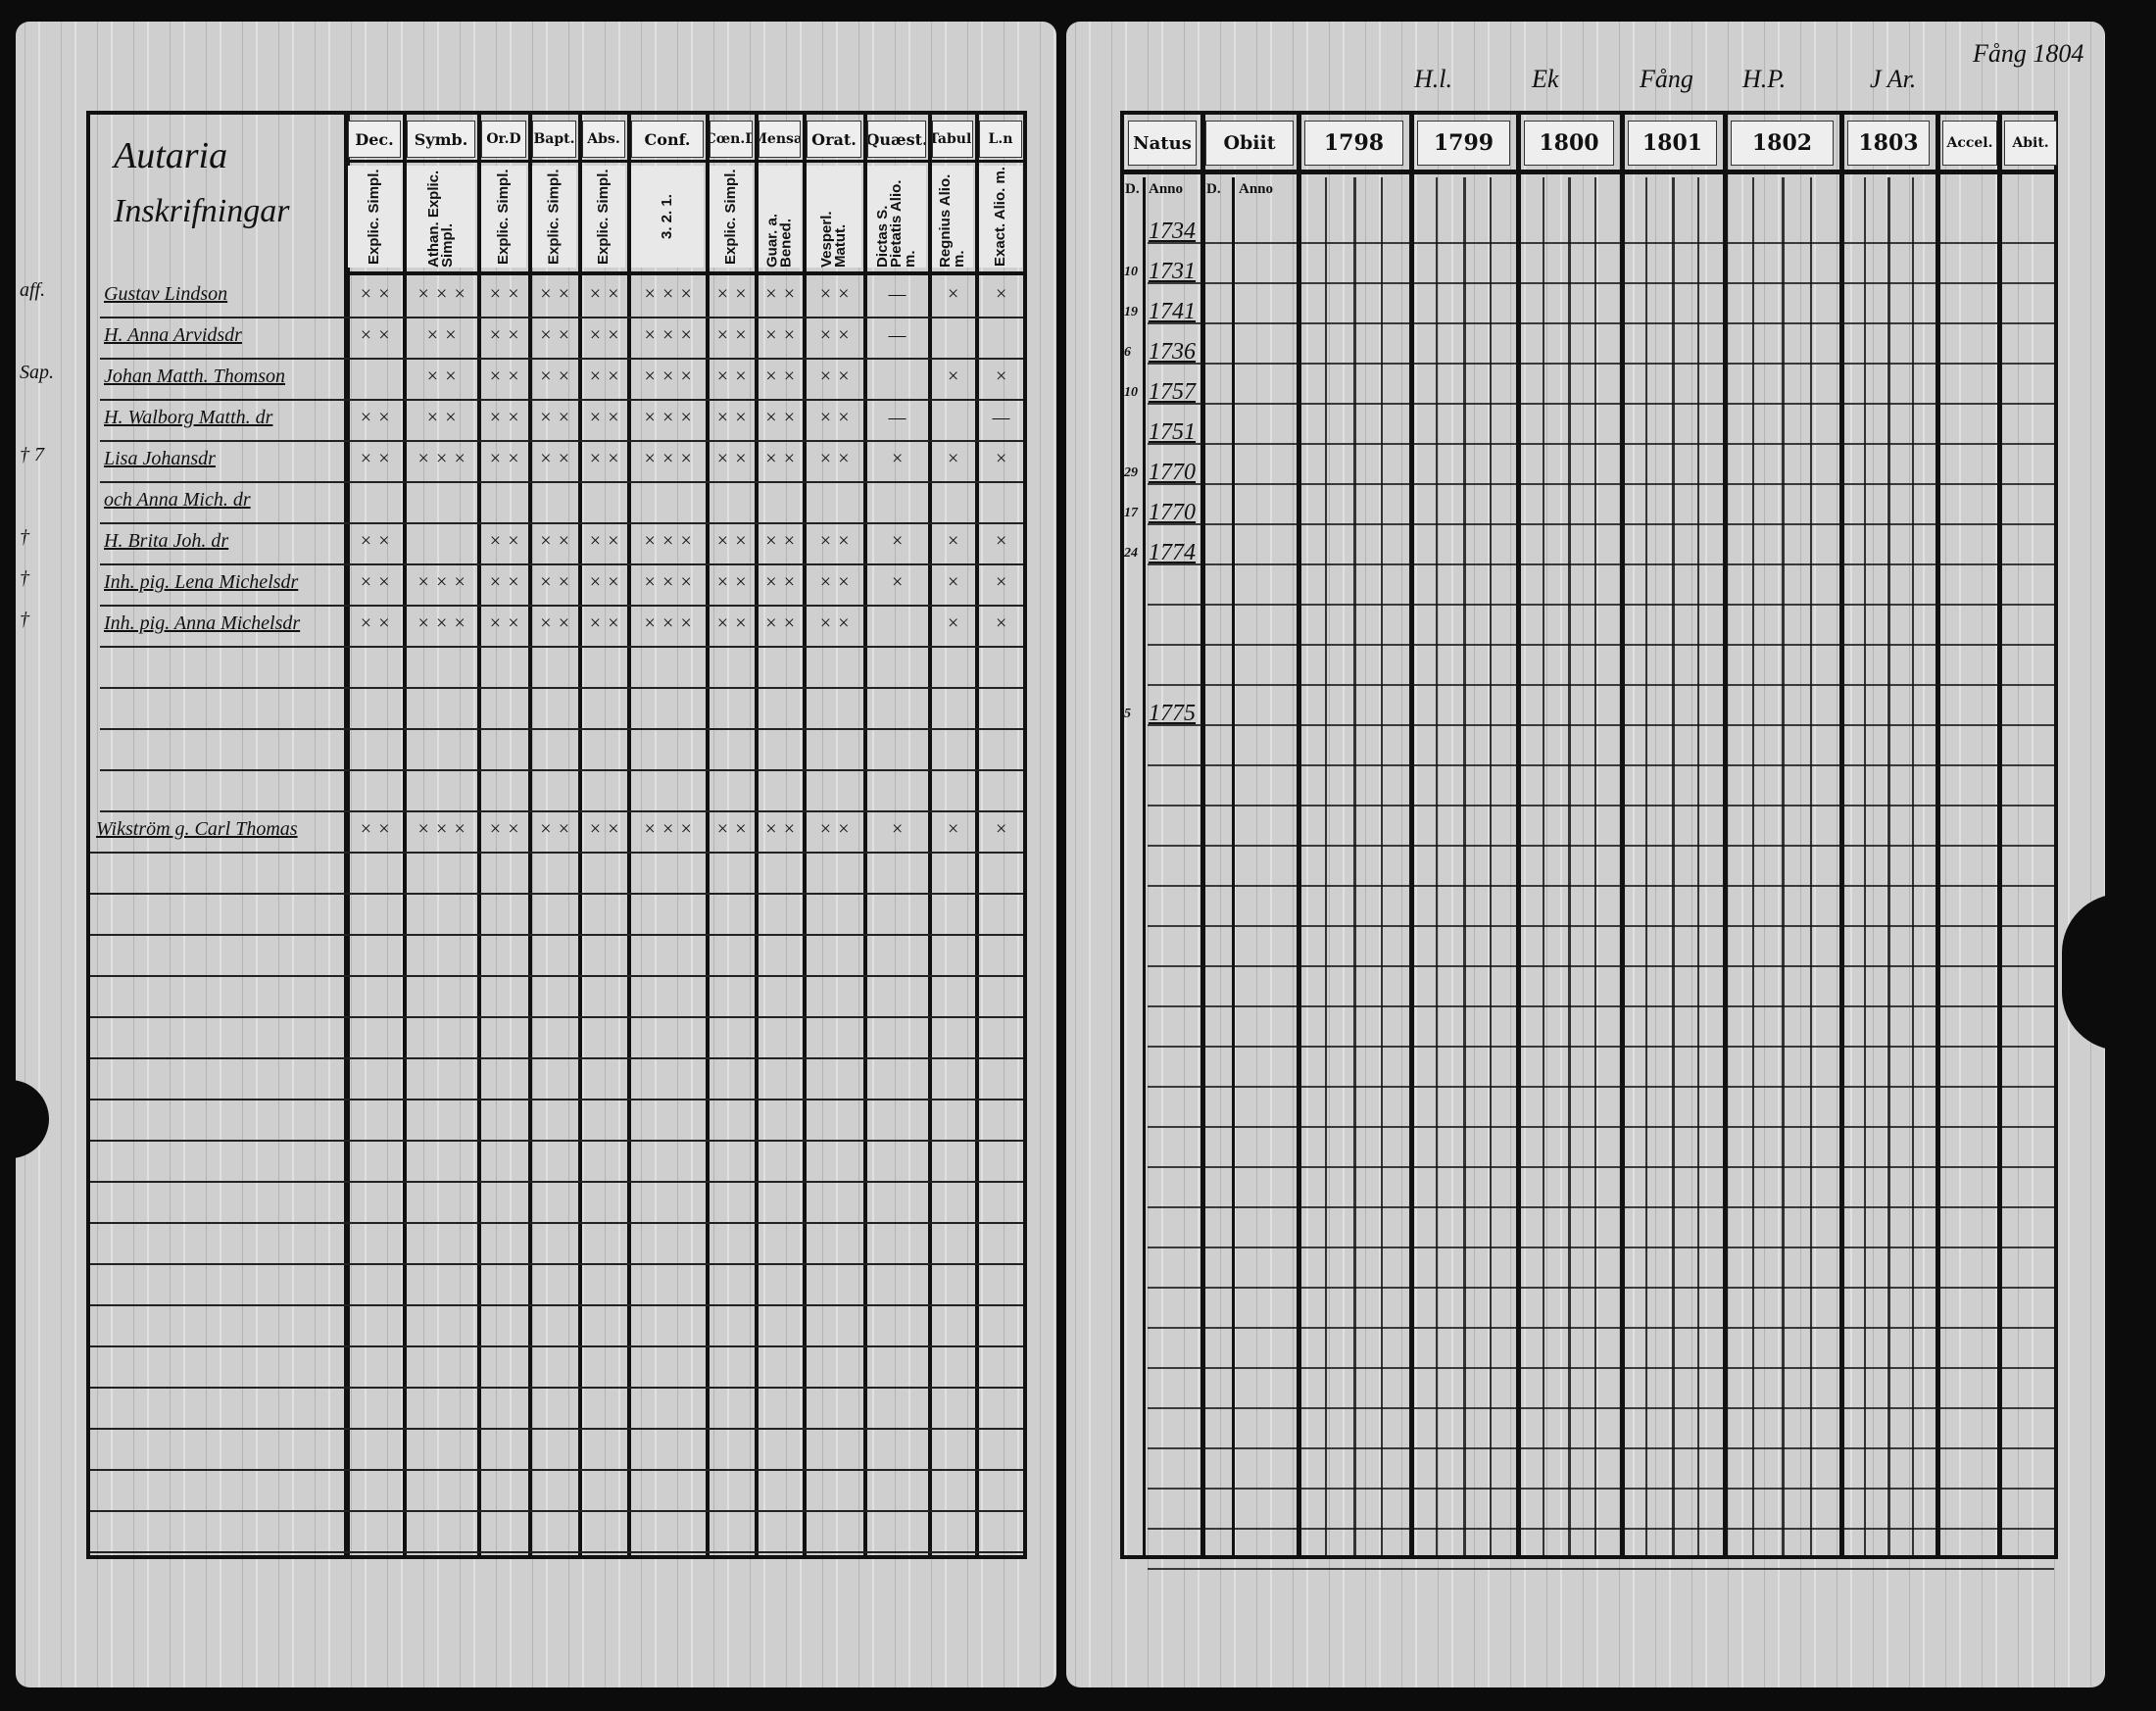 The image size is (2156, 1711). I want to click on column-subheader: Dictas S. Pietatis Alio. m., so click(896, 217).